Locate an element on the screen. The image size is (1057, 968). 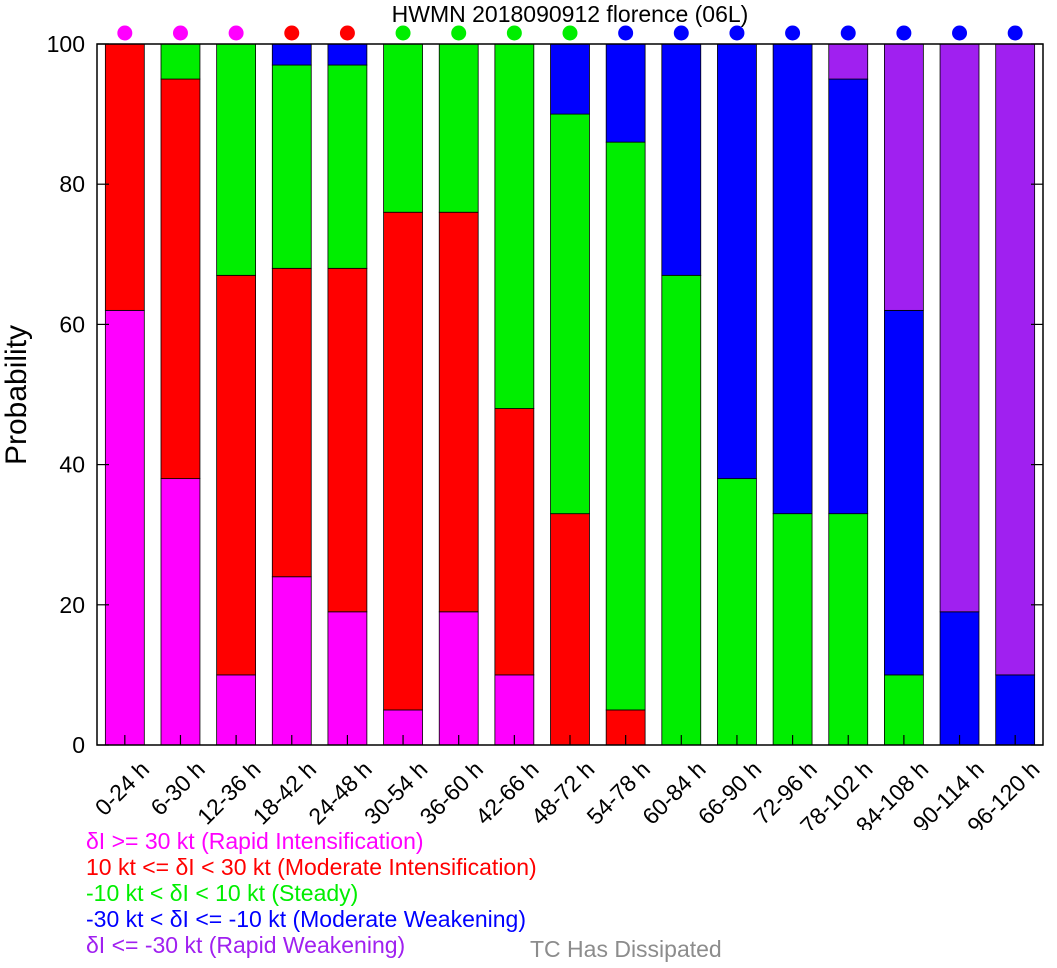
y-tick-label: 60 is located at coordinates (72, 324).